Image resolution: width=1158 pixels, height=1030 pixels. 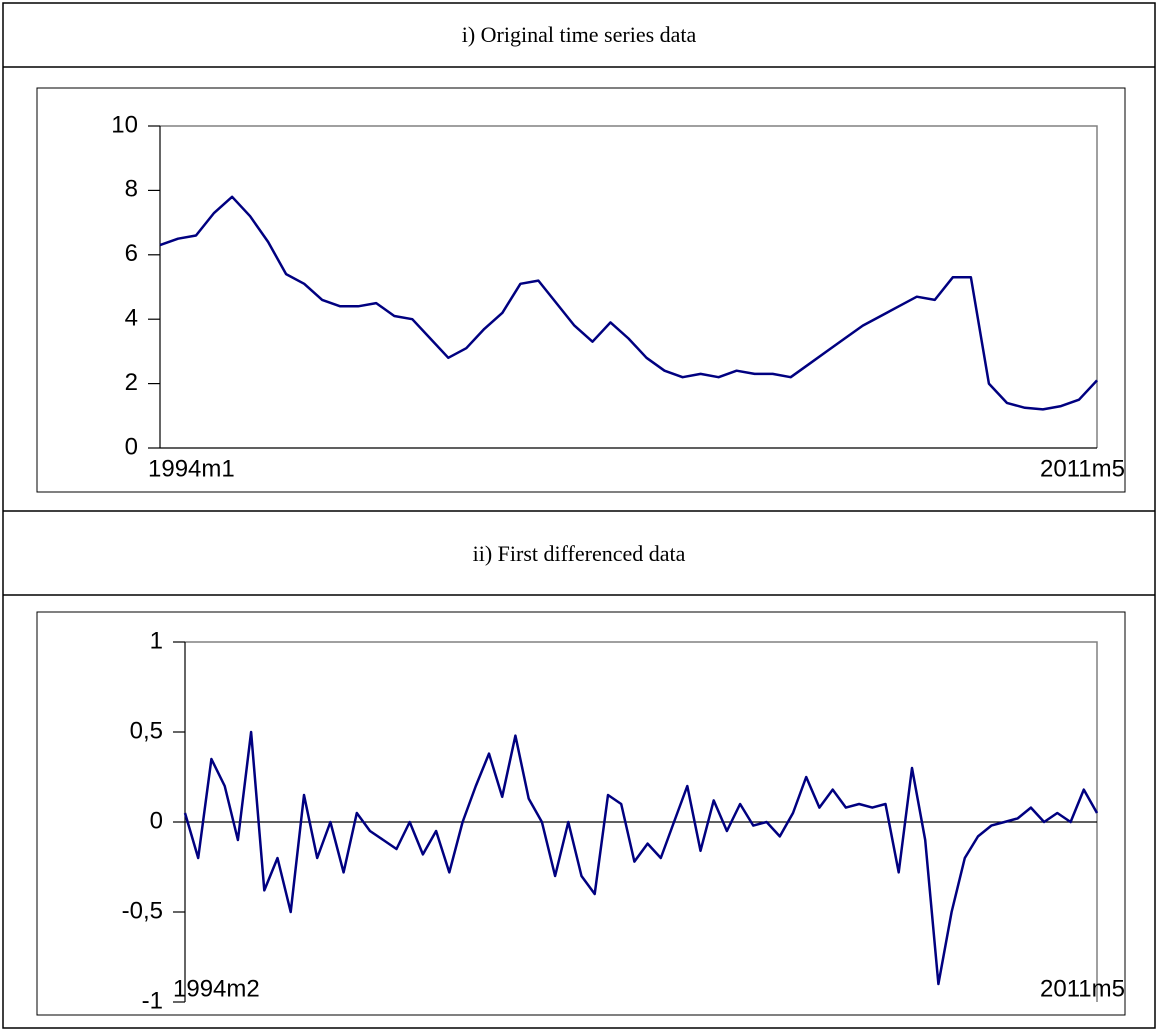 I want to click on y-tick-label: 1, so click(x=156, y=640).